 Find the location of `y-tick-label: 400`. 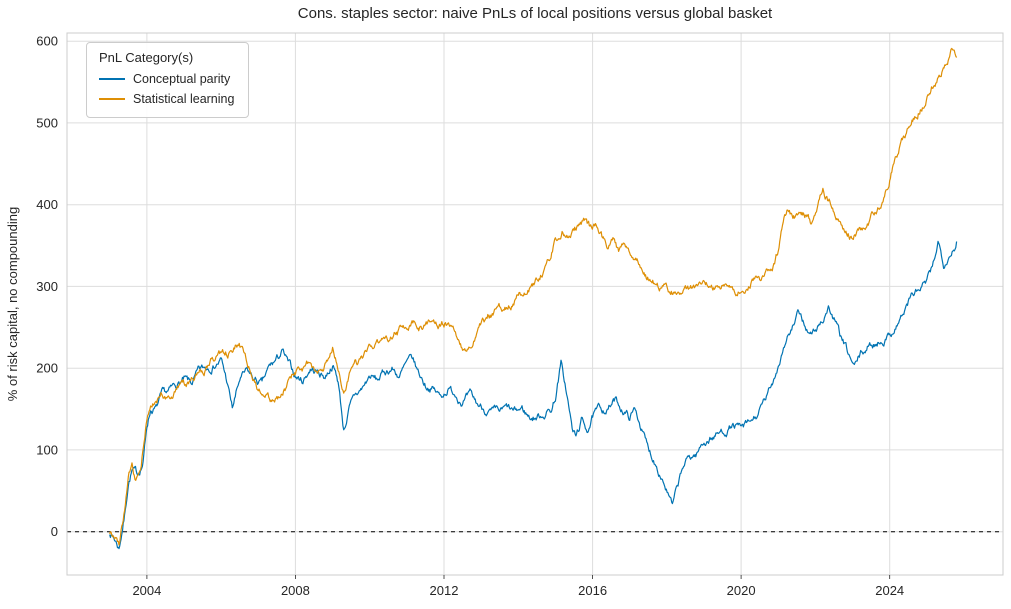

y-tick-label: 400 is located at coordinates (47, 204).